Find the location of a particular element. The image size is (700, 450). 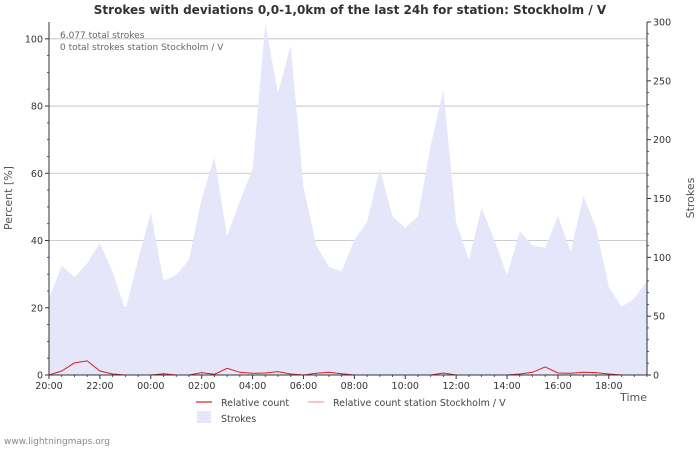

y-left-tick-label: 80 is located at coordinates (37, 107).